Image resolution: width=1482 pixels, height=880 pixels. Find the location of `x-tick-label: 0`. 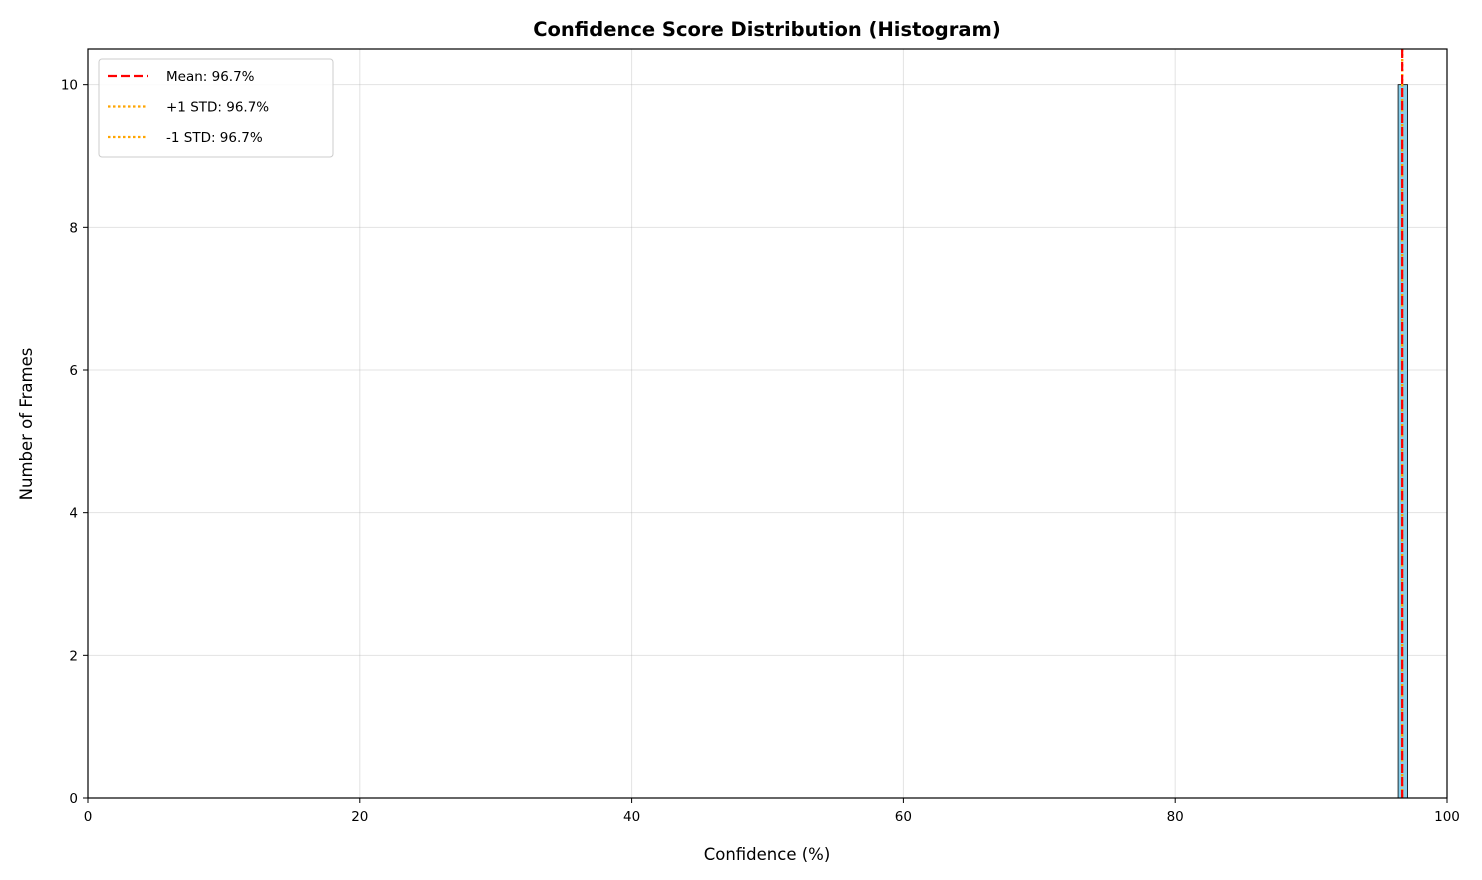

x-tick-label: 0 is located at coordinates (88, 817).